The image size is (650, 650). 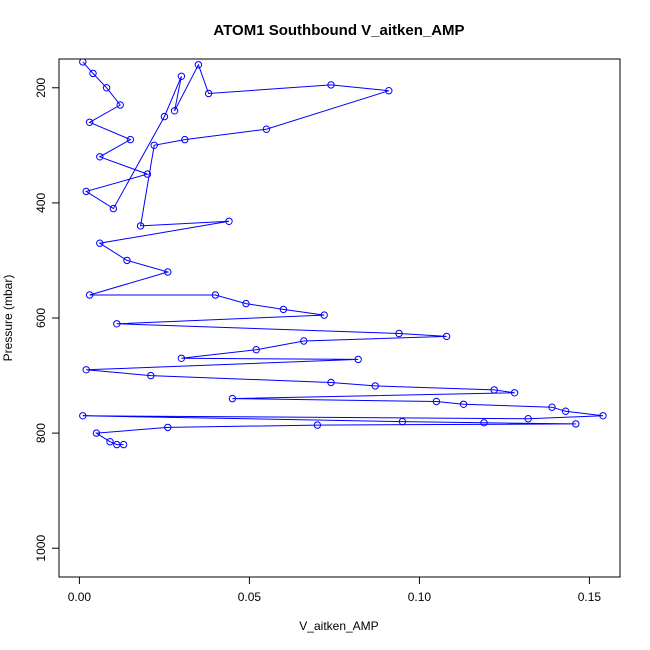 I want to click on y-axis: 200 400 600 800 1000, so click(x=47, y=319).